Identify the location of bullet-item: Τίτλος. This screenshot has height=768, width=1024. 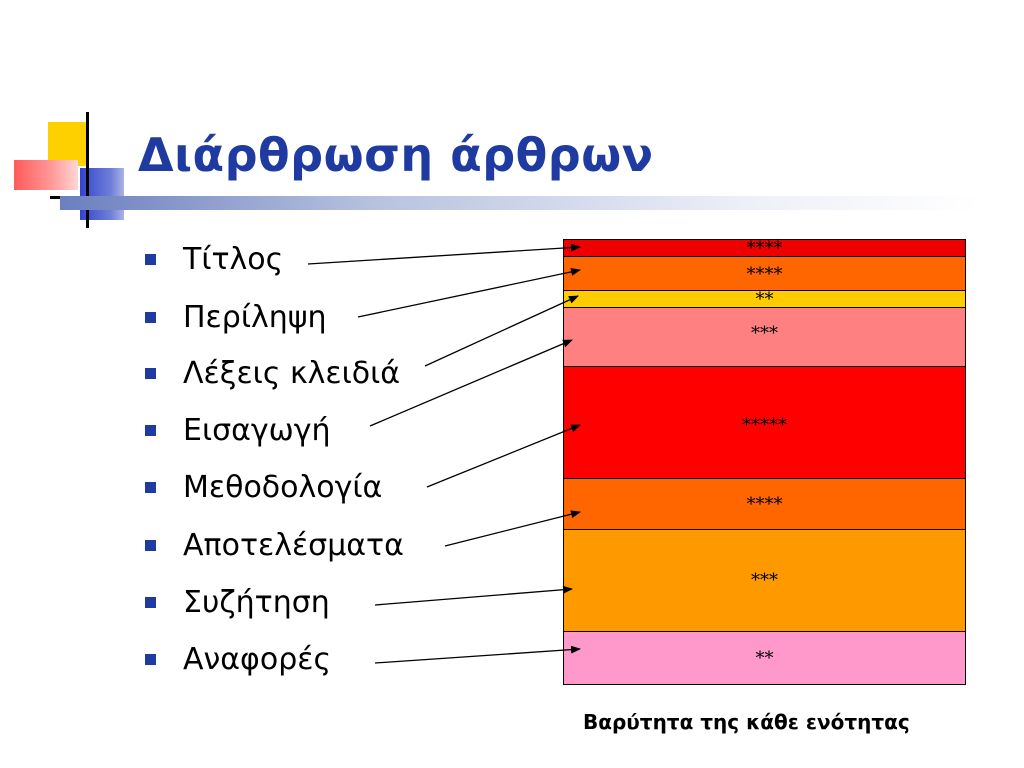
(214, 259).